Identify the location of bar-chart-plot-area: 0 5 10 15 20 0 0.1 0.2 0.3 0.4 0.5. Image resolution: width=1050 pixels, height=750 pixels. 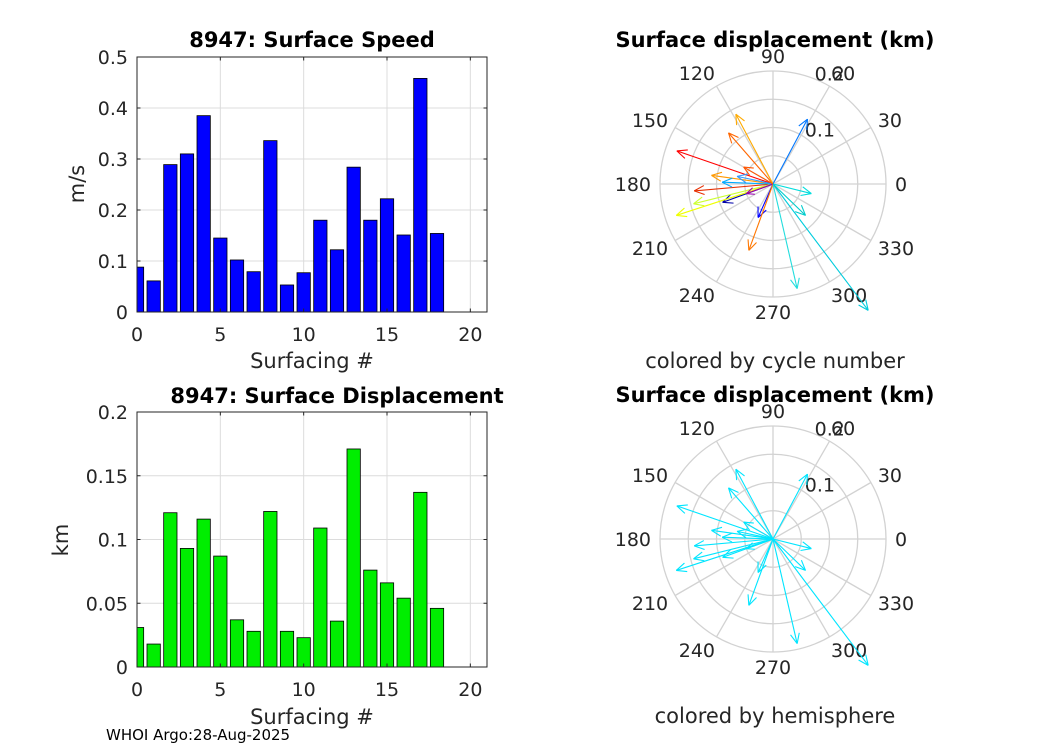
(293, 196).